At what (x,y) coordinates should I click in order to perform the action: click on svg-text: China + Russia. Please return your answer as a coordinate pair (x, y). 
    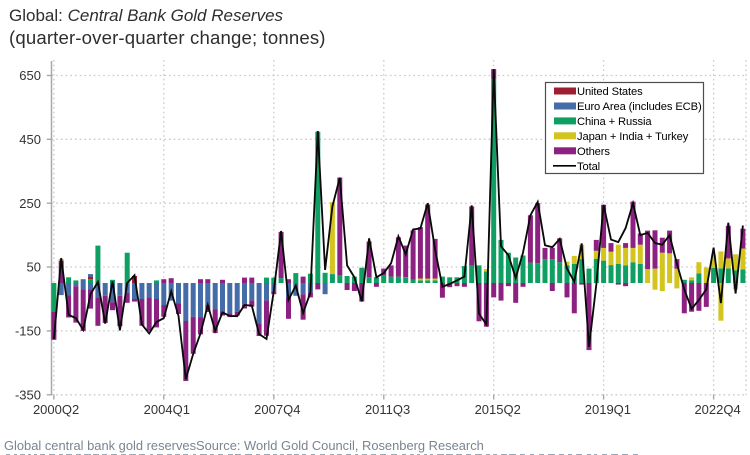
    Looking at the image, I should click on (614, 122).